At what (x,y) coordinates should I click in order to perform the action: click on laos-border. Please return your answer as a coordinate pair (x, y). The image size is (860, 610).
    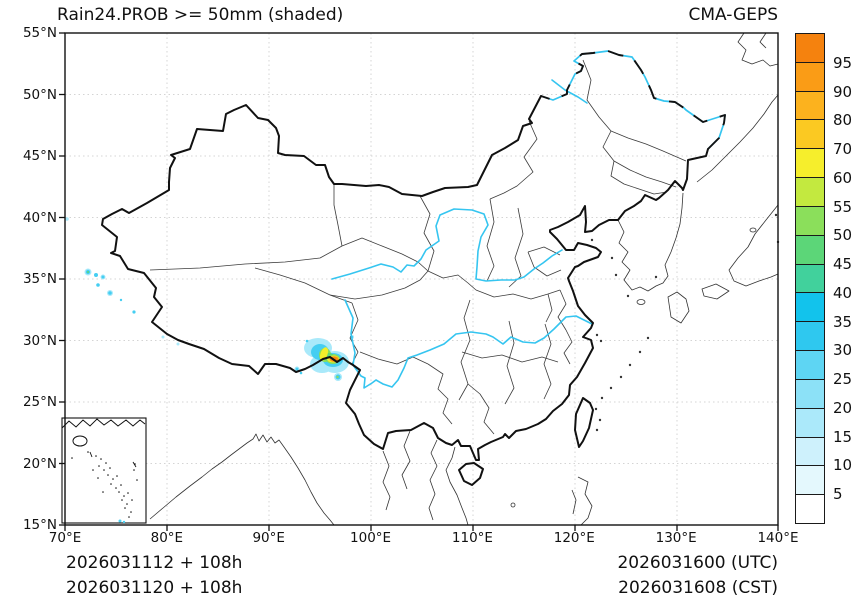
    Looking at the image, I should click on (433, 480).